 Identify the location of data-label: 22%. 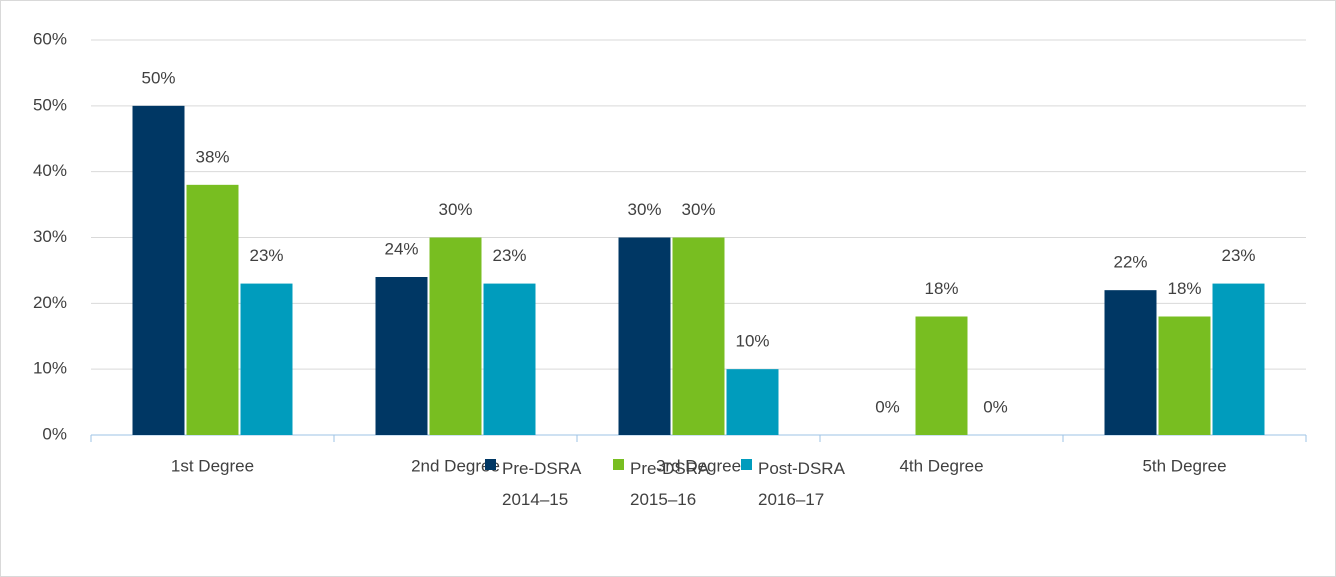
(1130, 262).